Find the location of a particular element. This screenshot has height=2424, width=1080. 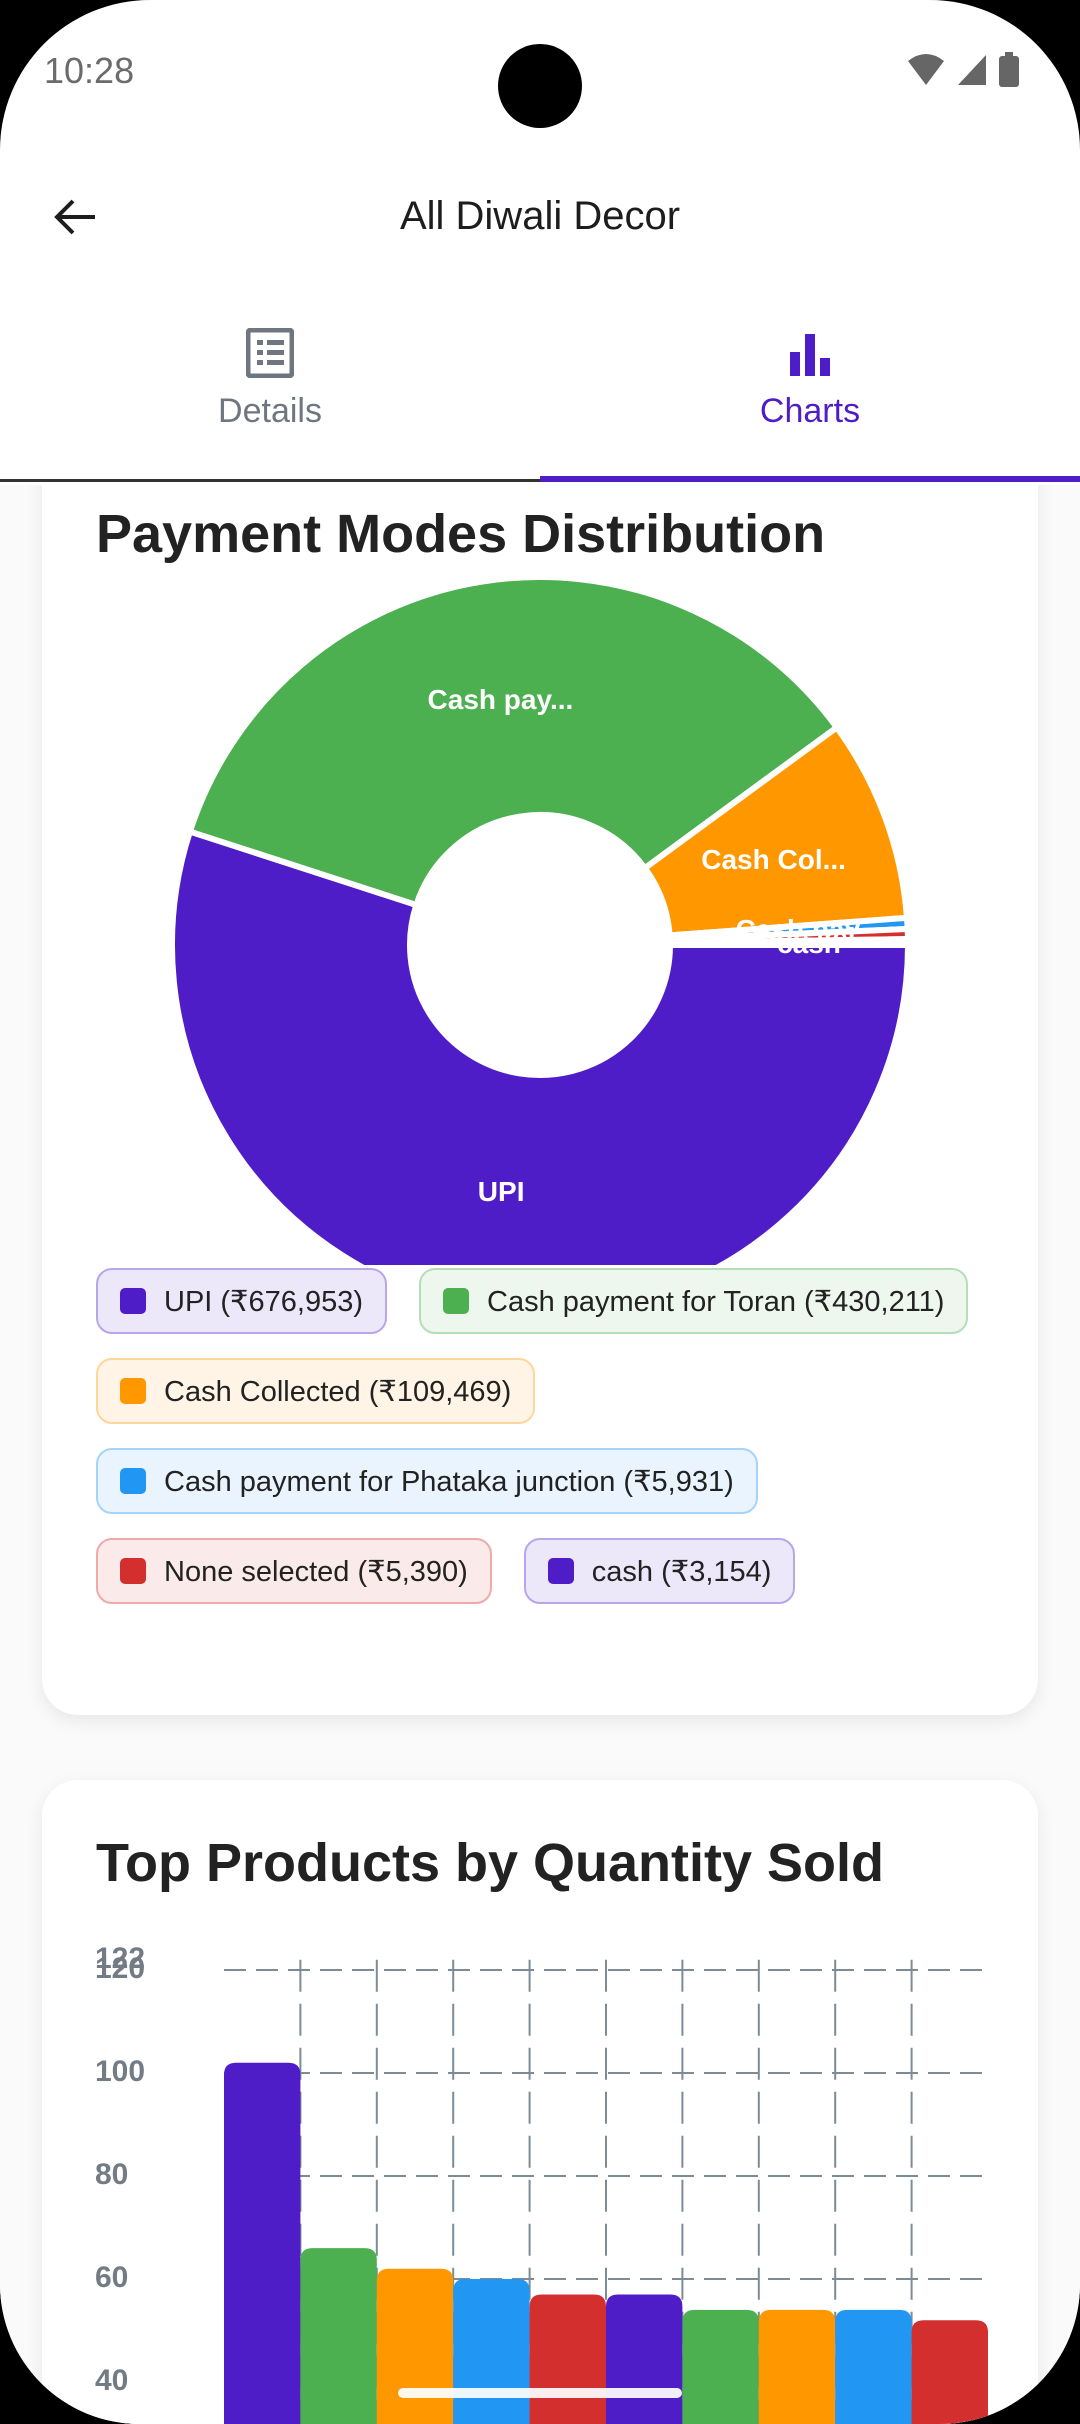

tab-details-label: Details is located at coordinates (270, 411).